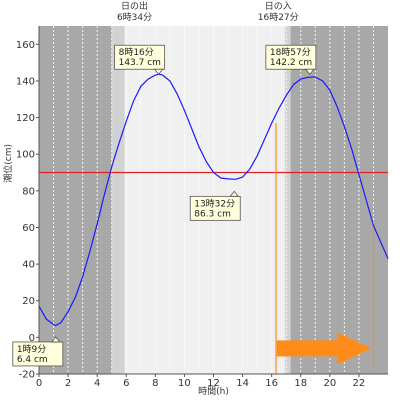  I want to click on x-tick-label-16: 16, so click(271, 383).